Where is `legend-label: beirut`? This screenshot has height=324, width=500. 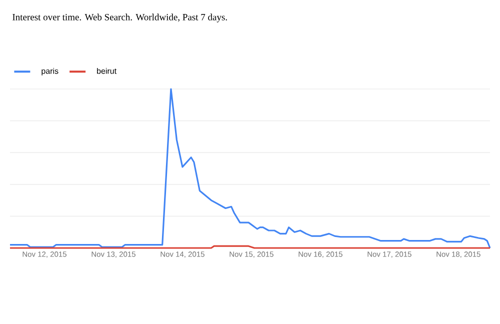 legend-label: beirut is located at coordinates (106, 71).